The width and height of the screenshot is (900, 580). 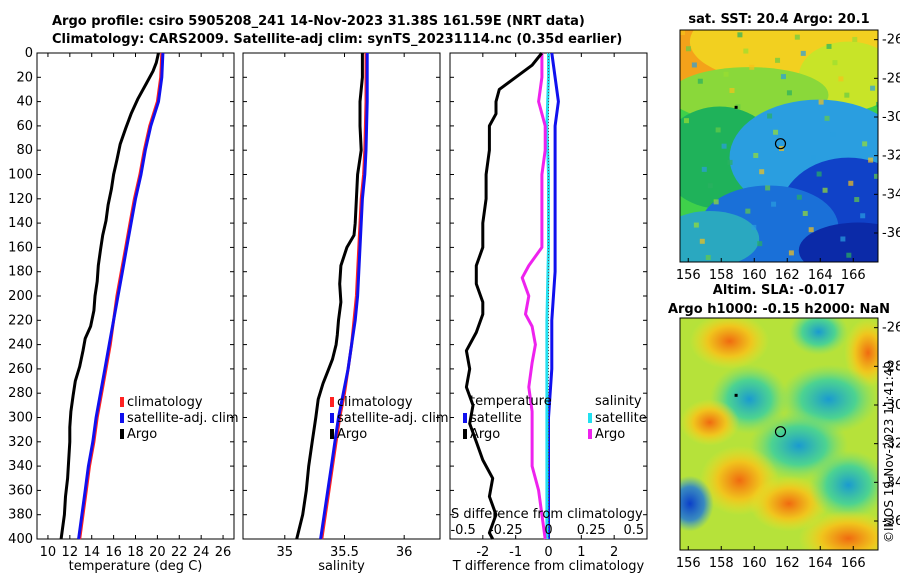 What do you see at coordinates (548, 566) in the screenshot?
I see `x-axis-label: T difference from climatology` at bounding box center [548, 566].